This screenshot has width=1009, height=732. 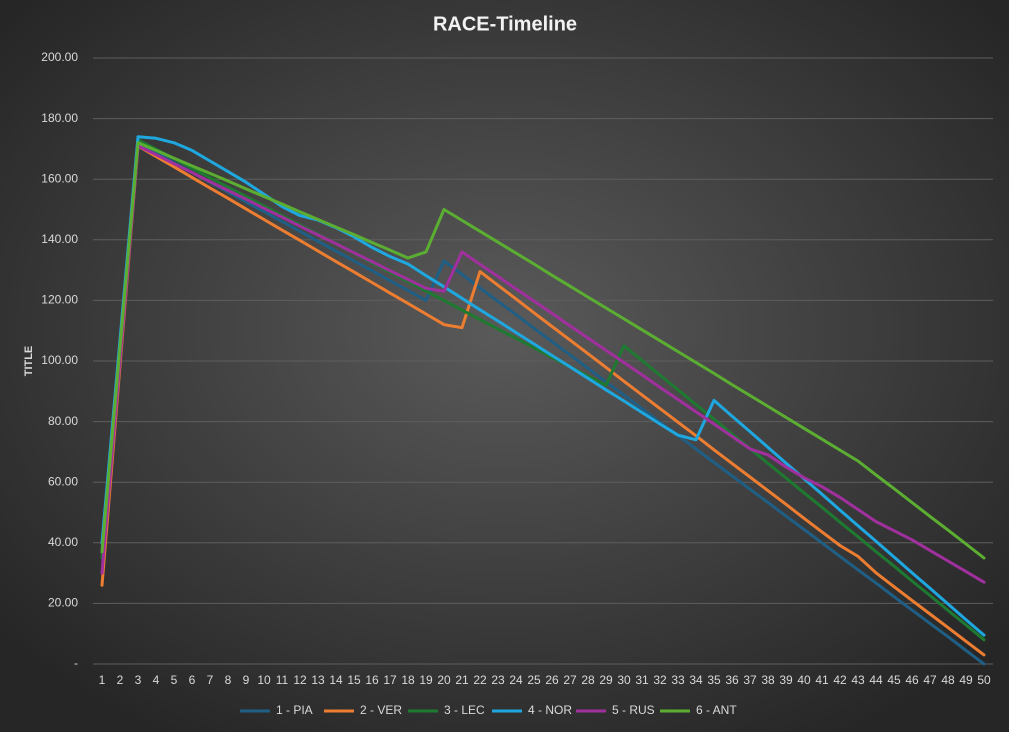 I want to click on x-tick-label: 9, so click(x=246, y=680).